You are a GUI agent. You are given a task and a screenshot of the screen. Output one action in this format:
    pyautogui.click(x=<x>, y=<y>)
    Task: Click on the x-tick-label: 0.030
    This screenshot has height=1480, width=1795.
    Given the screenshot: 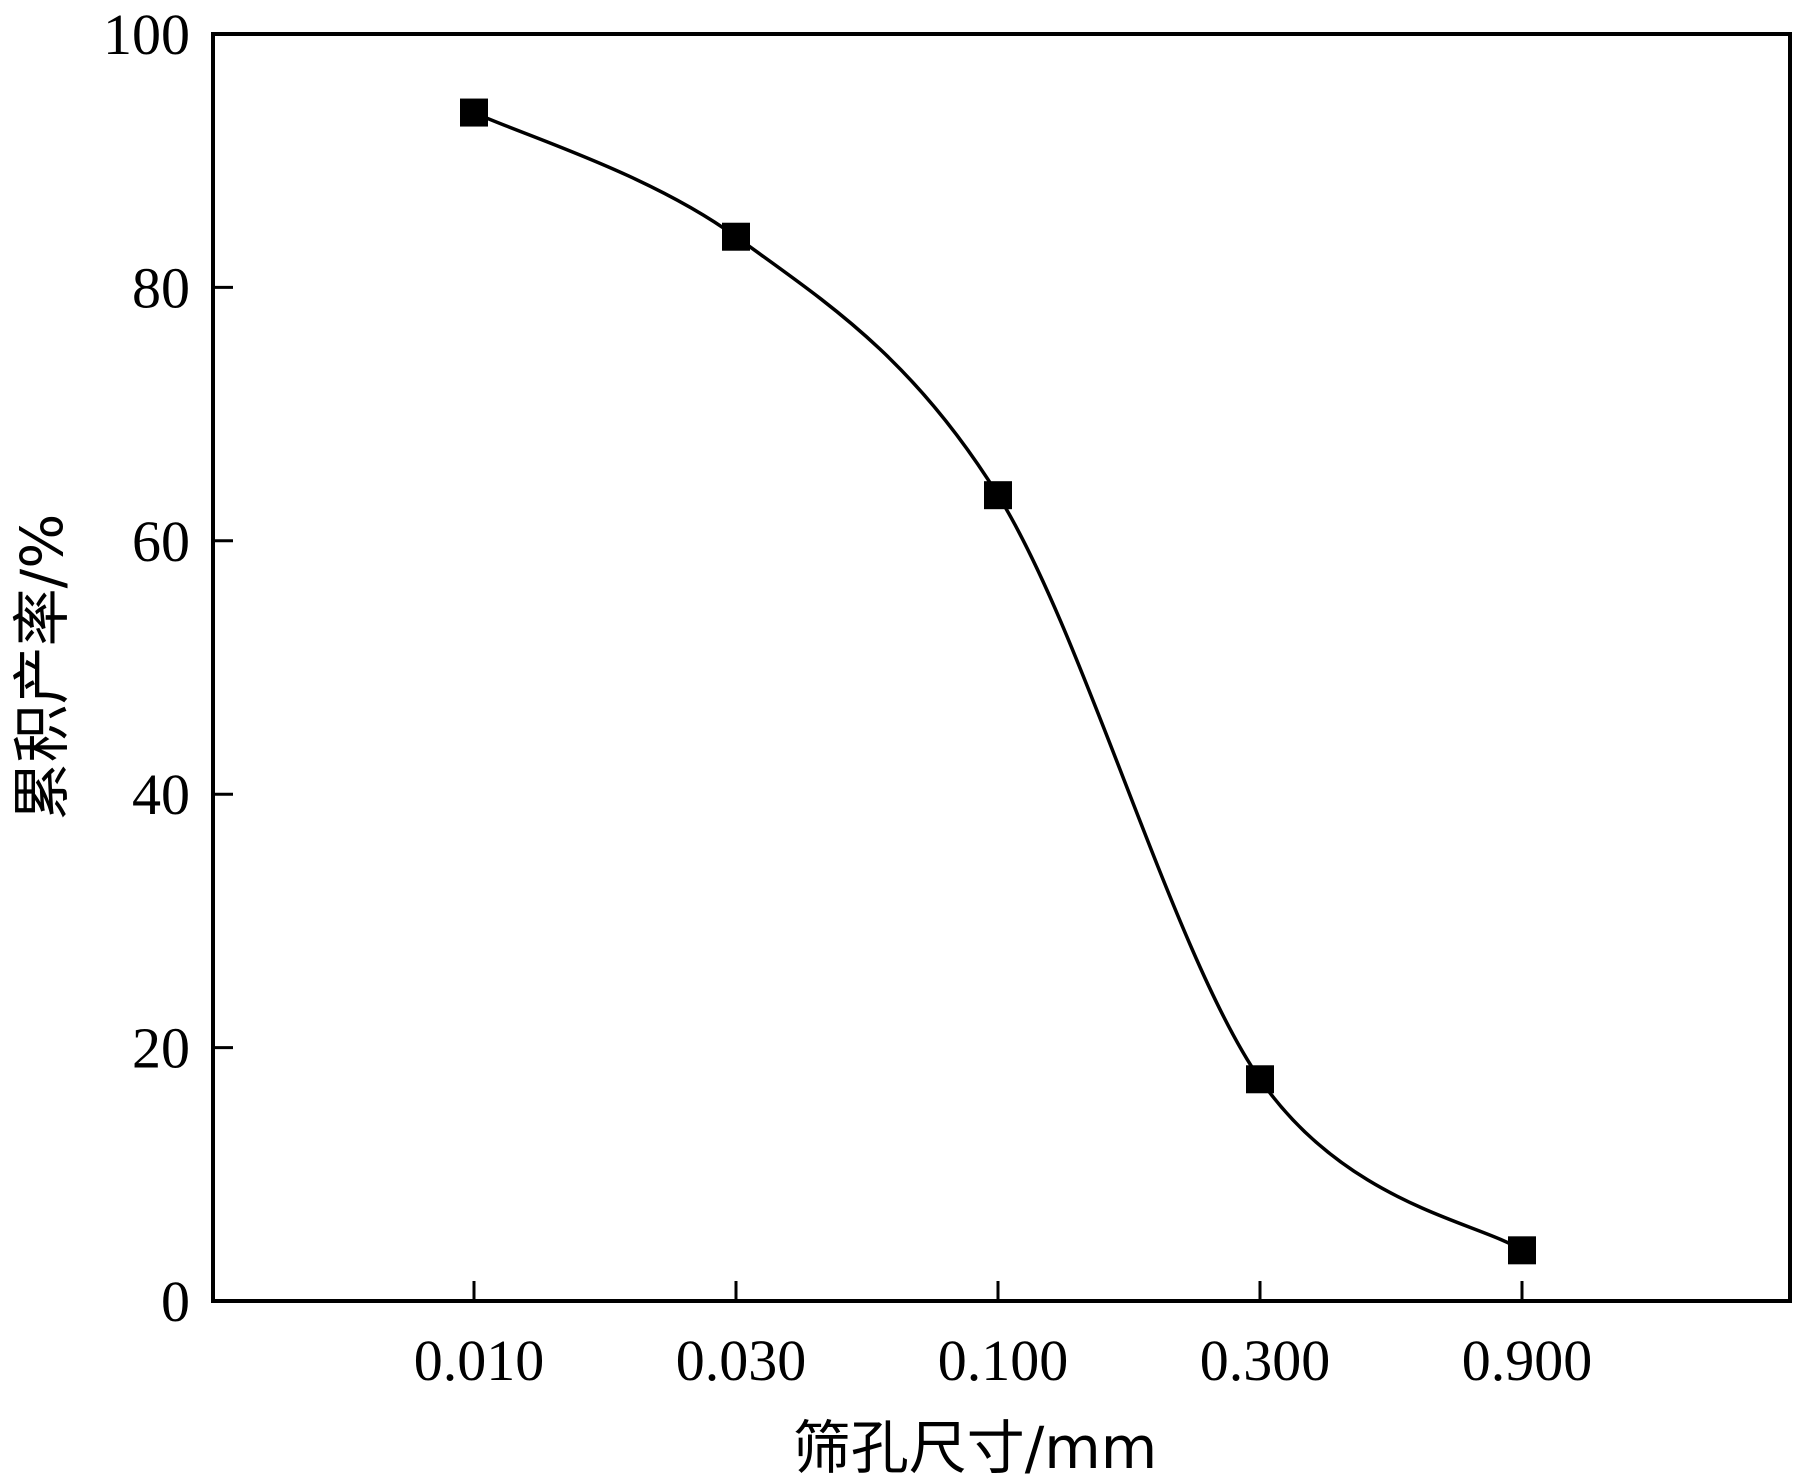 What is the action you would take?
    pyautogui.click(x=741, y=1360)
    